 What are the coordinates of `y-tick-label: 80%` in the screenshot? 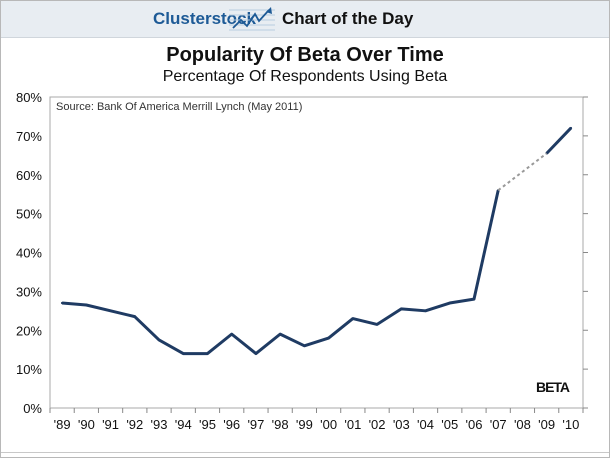 It's located at (29, 97).